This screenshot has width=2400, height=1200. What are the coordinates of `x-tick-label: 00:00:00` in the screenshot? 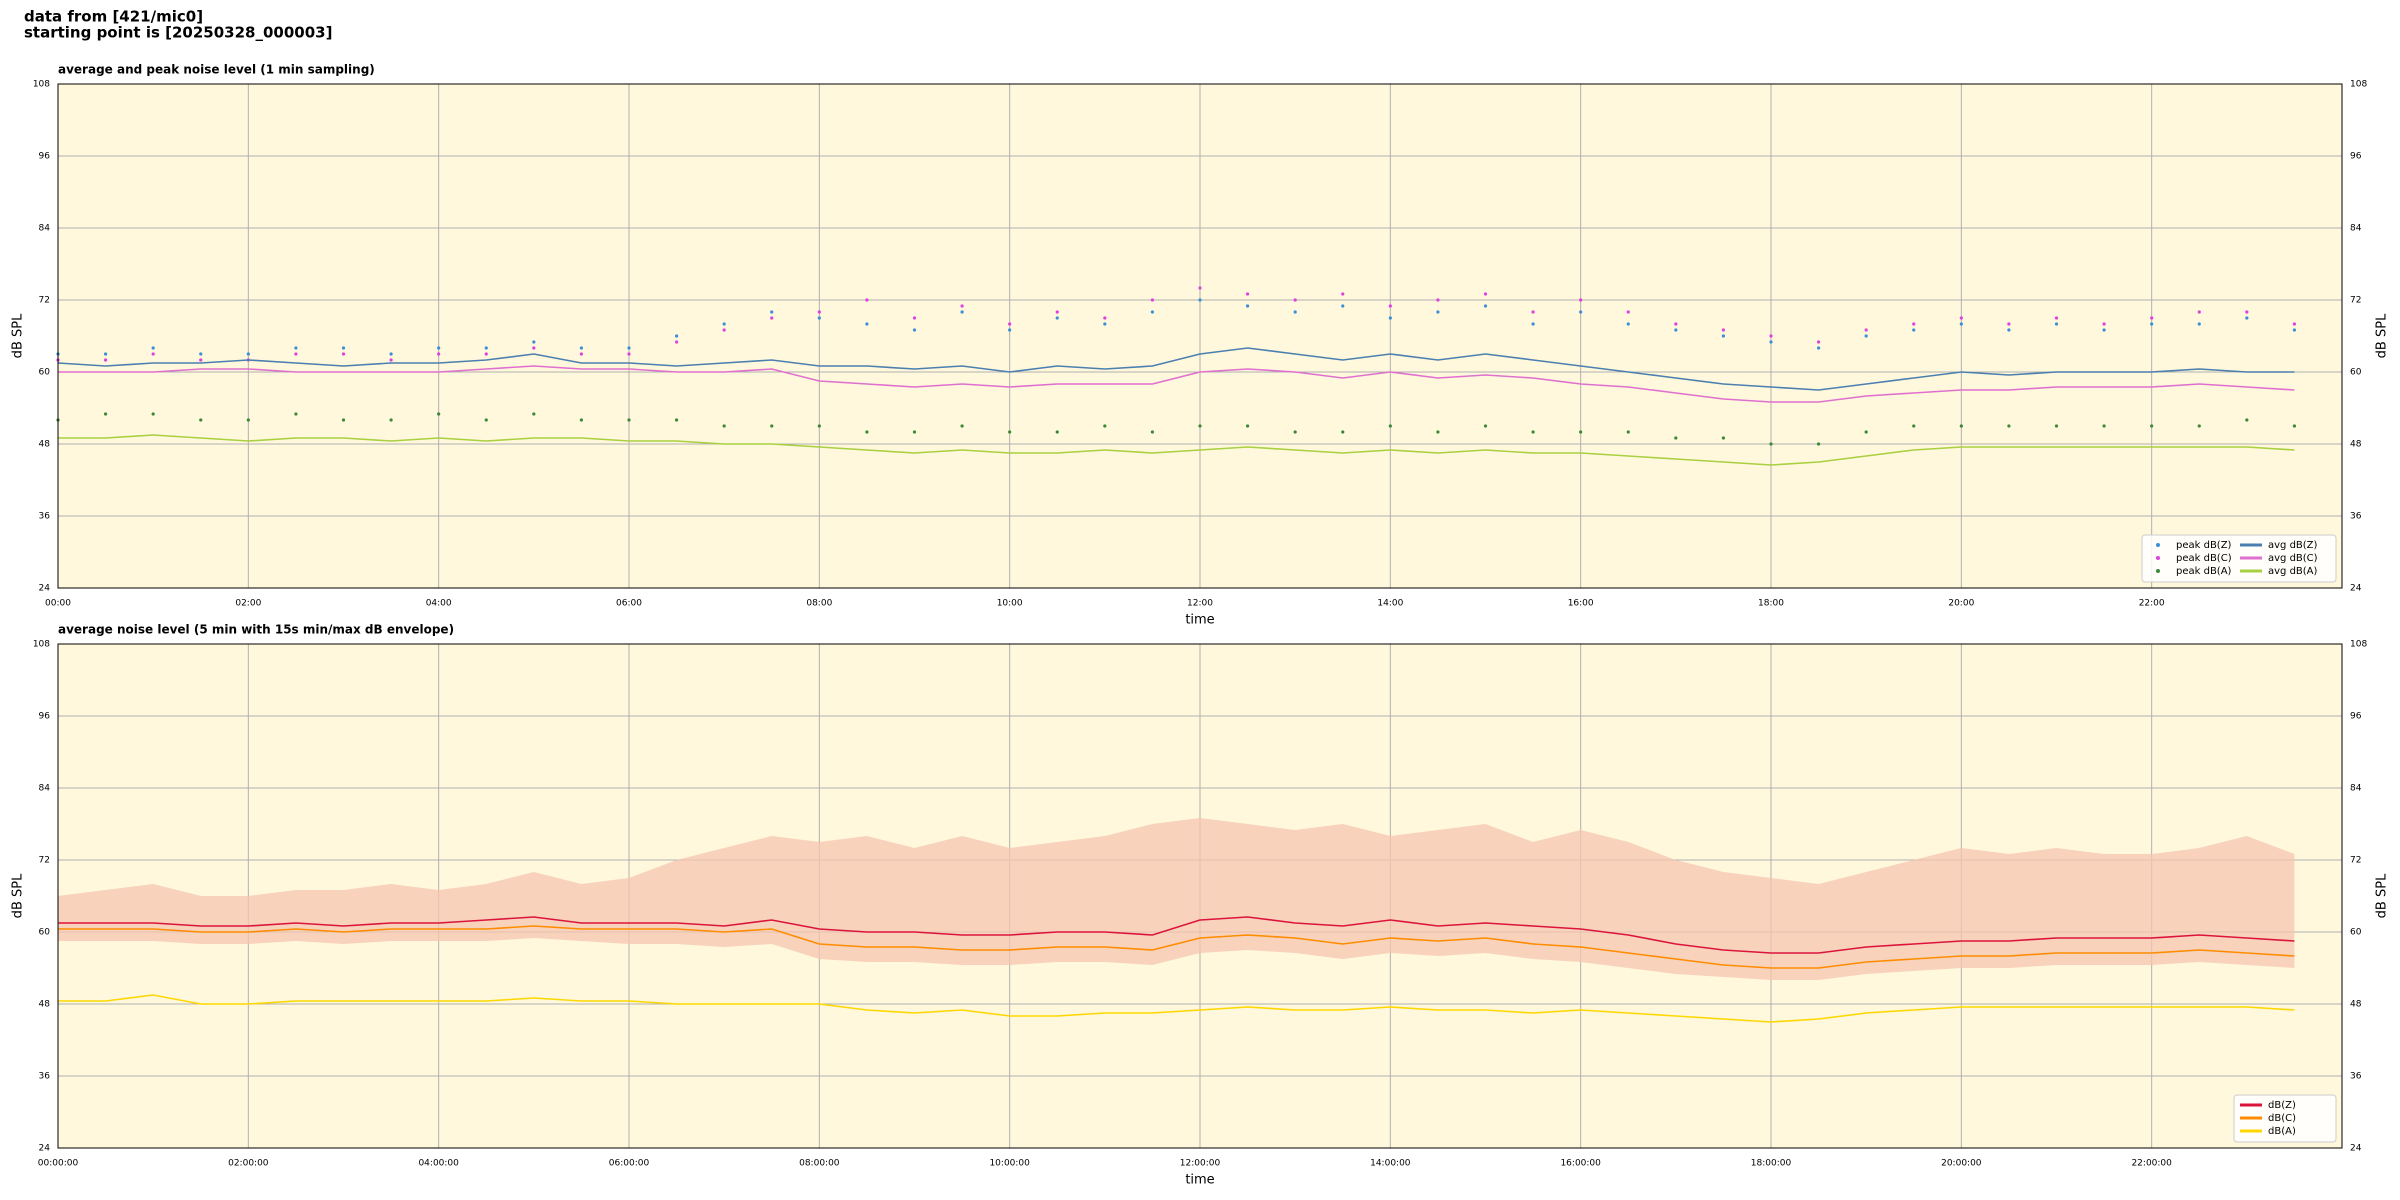 It's located at (58, 1164).